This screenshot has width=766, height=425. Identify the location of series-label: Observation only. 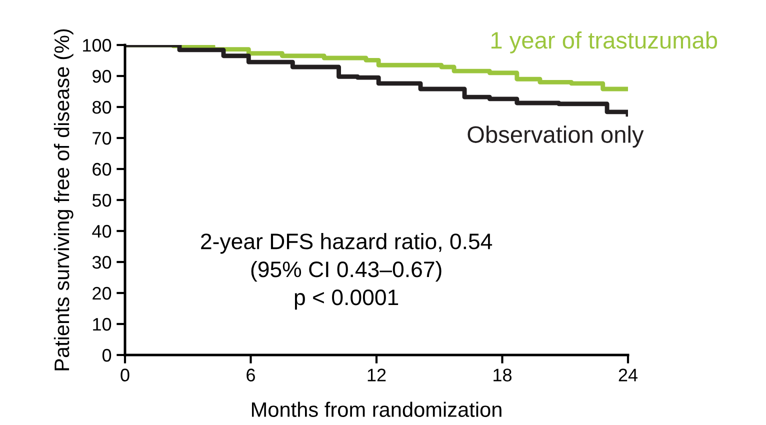
(556, 137).